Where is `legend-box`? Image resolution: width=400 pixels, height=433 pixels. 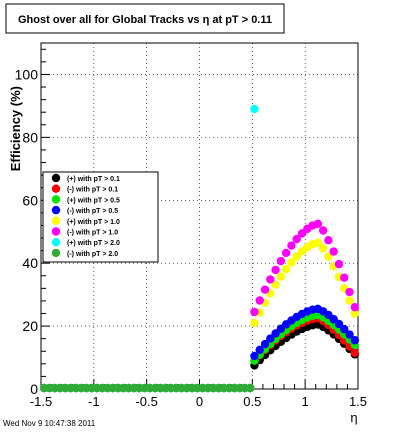 legend-box is located at coordinates (100, 217).